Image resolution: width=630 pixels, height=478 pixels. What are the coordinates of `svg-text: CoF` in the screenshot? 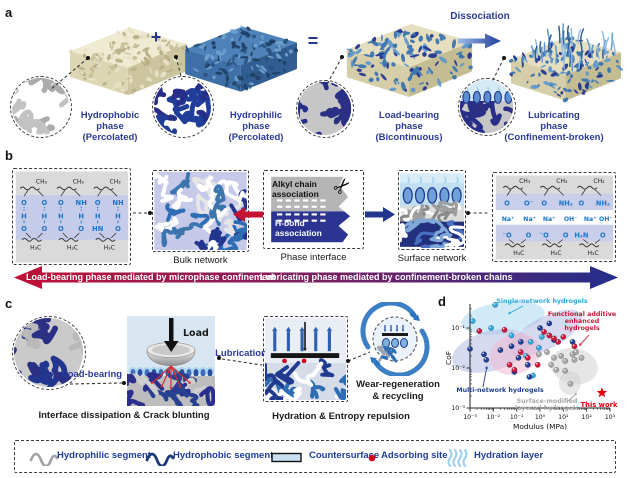 It's located at (448, 358).